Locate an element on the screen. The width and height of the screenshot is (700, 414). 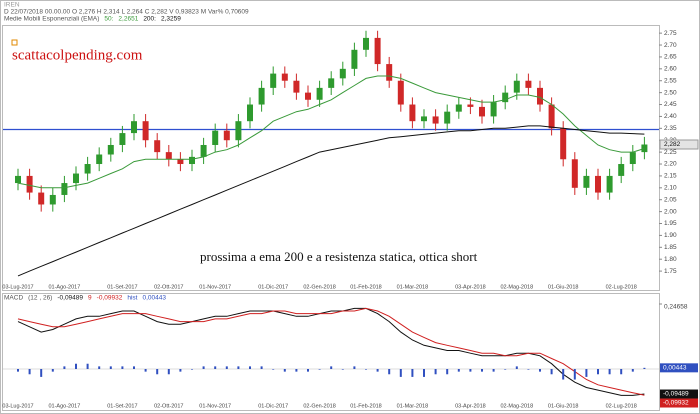
watermark: scattacolpending.com is located at coordinates (77, 55).